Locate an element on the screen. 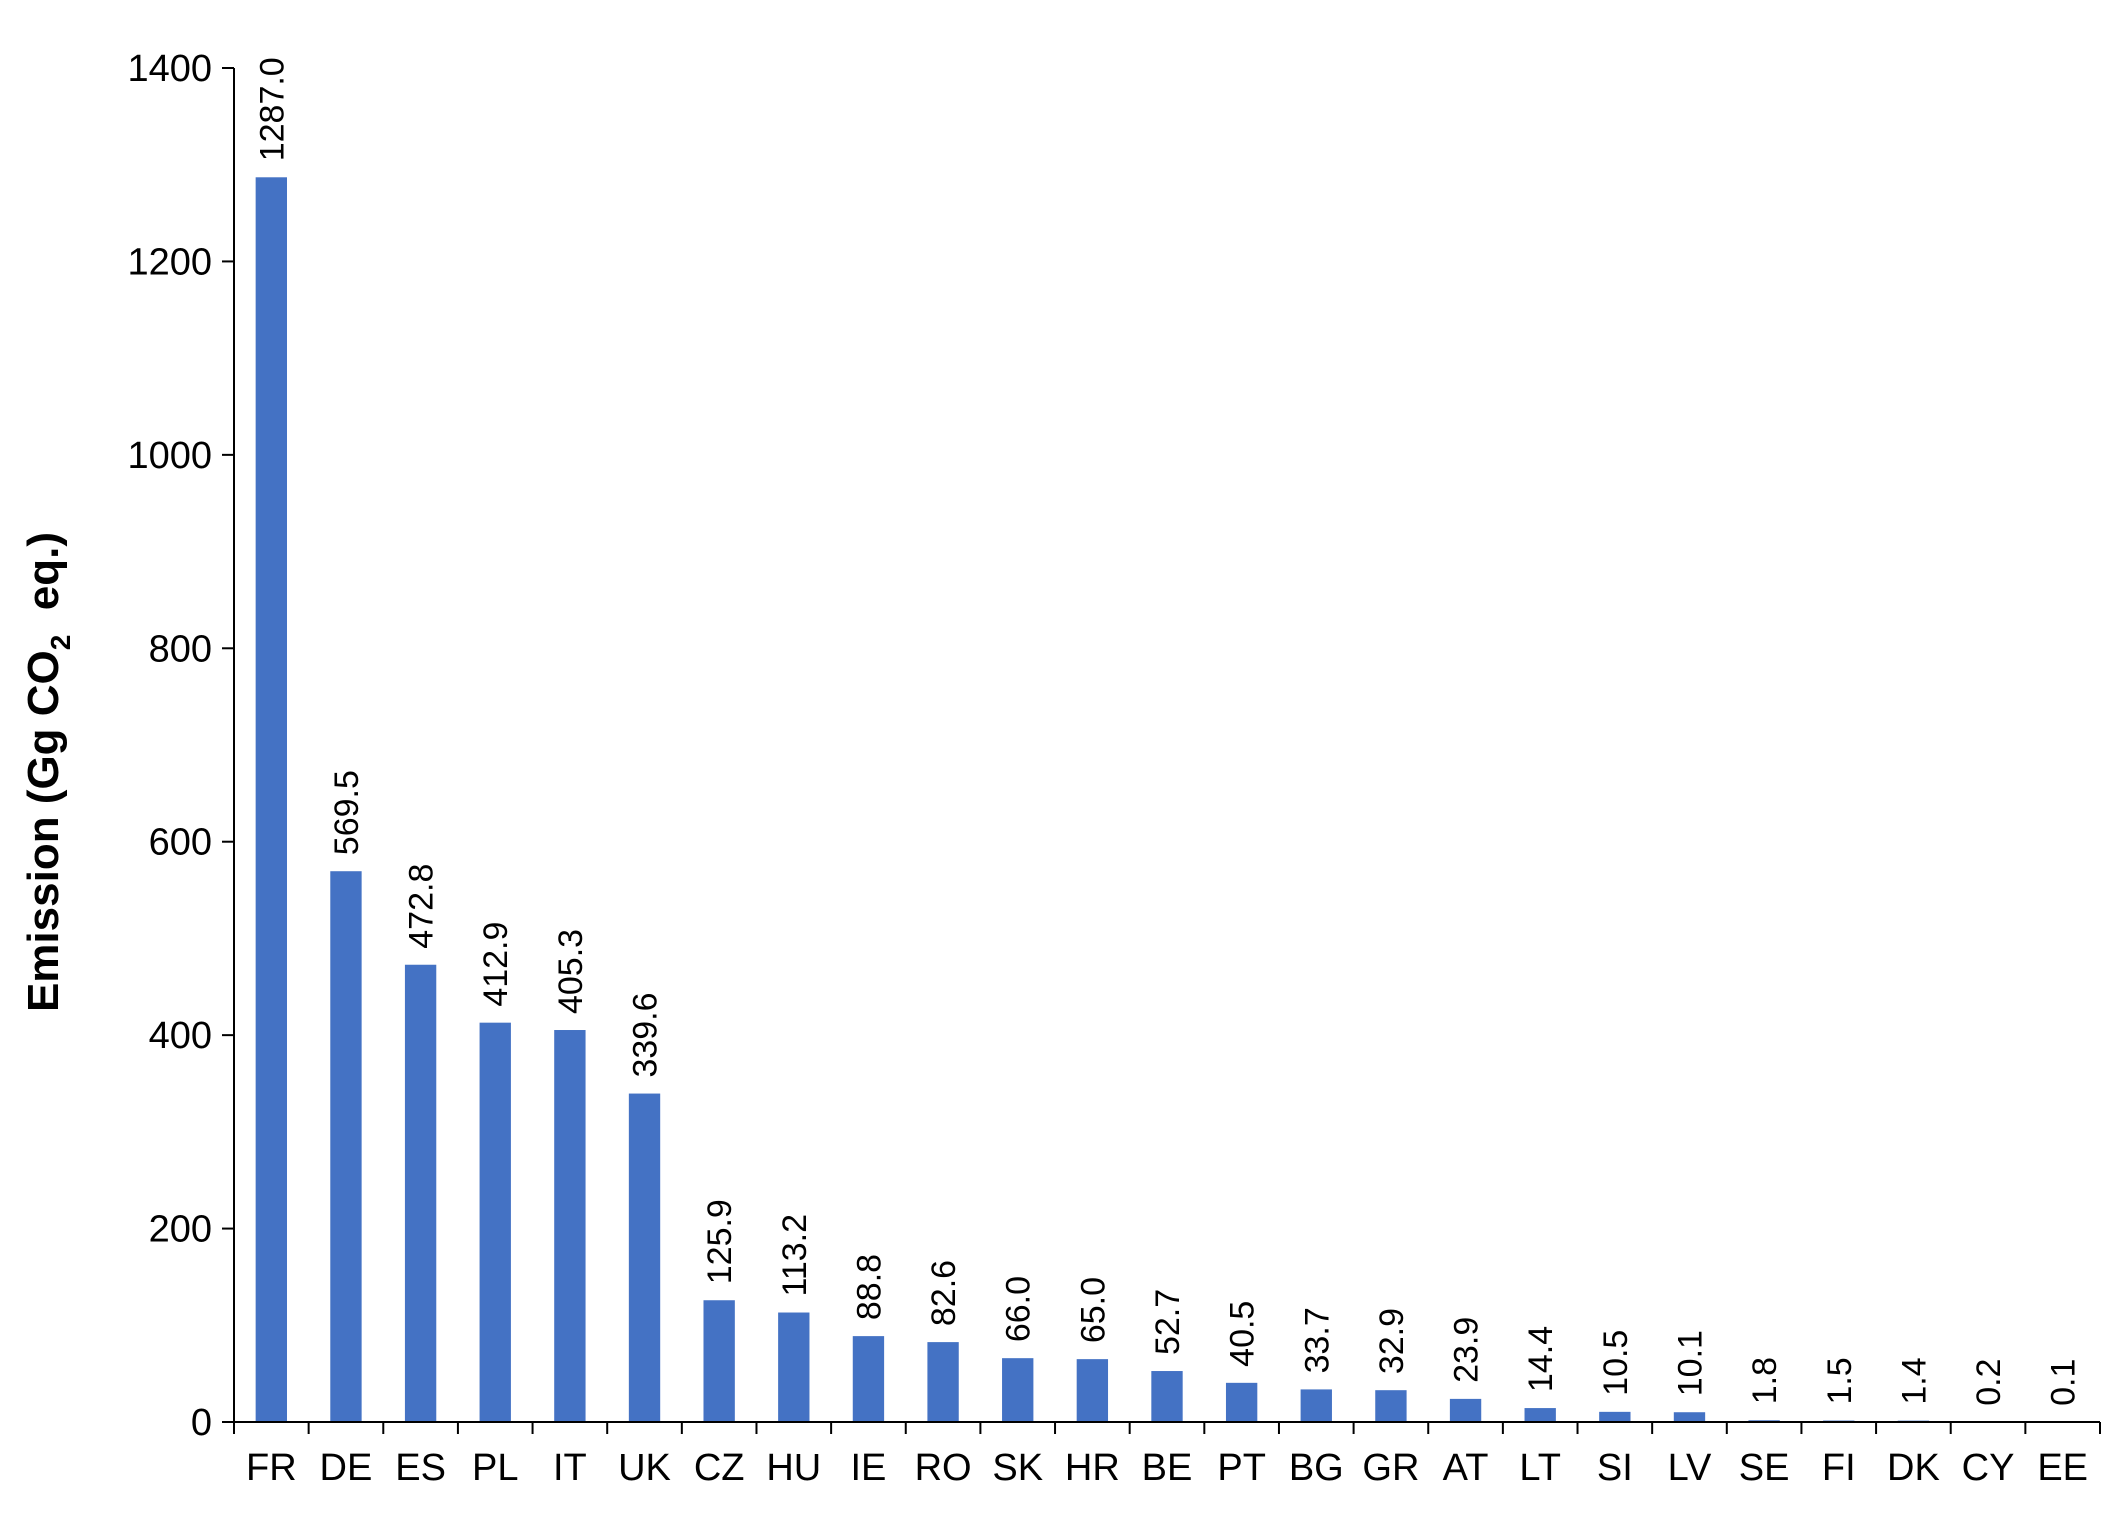  y-tick-label: 800 is located at coordinates (180, 649).